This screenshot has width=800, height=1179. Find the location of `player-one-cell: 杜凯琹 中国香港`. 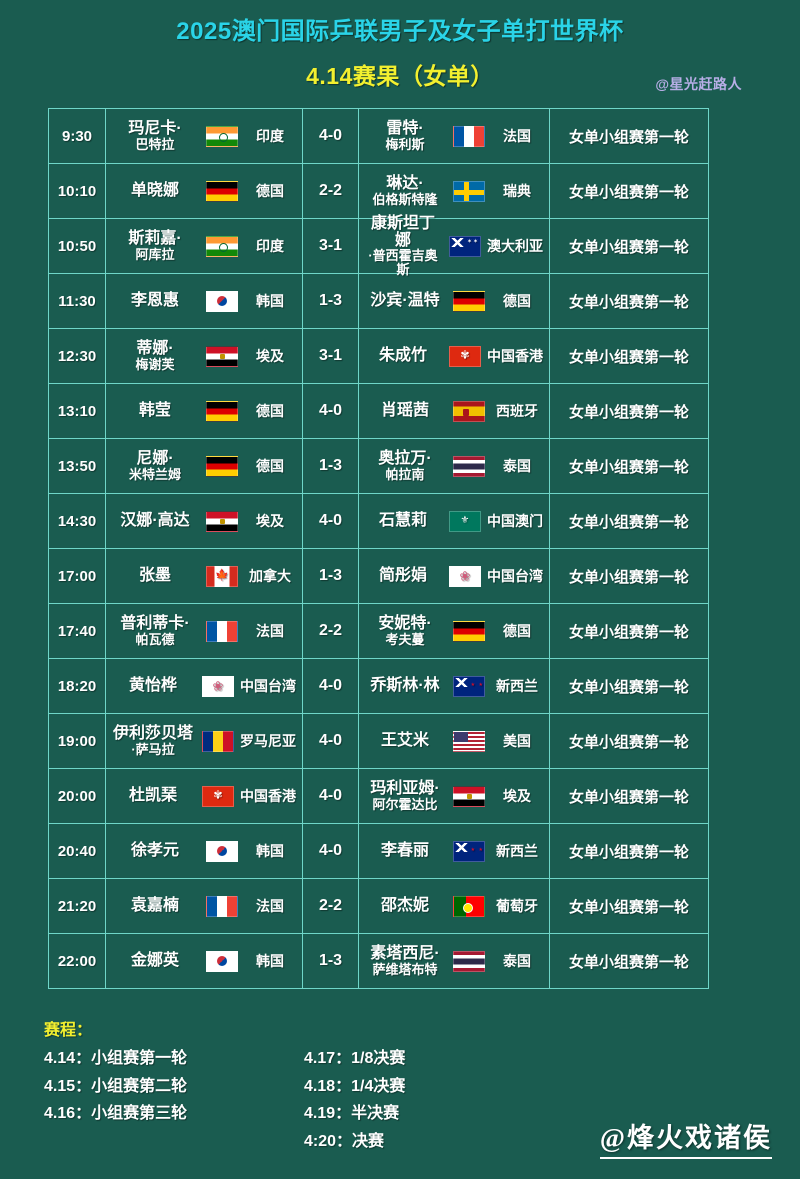

player-one-cell: 杜凯琹 中国香港 is located at coordinates (204, 796).